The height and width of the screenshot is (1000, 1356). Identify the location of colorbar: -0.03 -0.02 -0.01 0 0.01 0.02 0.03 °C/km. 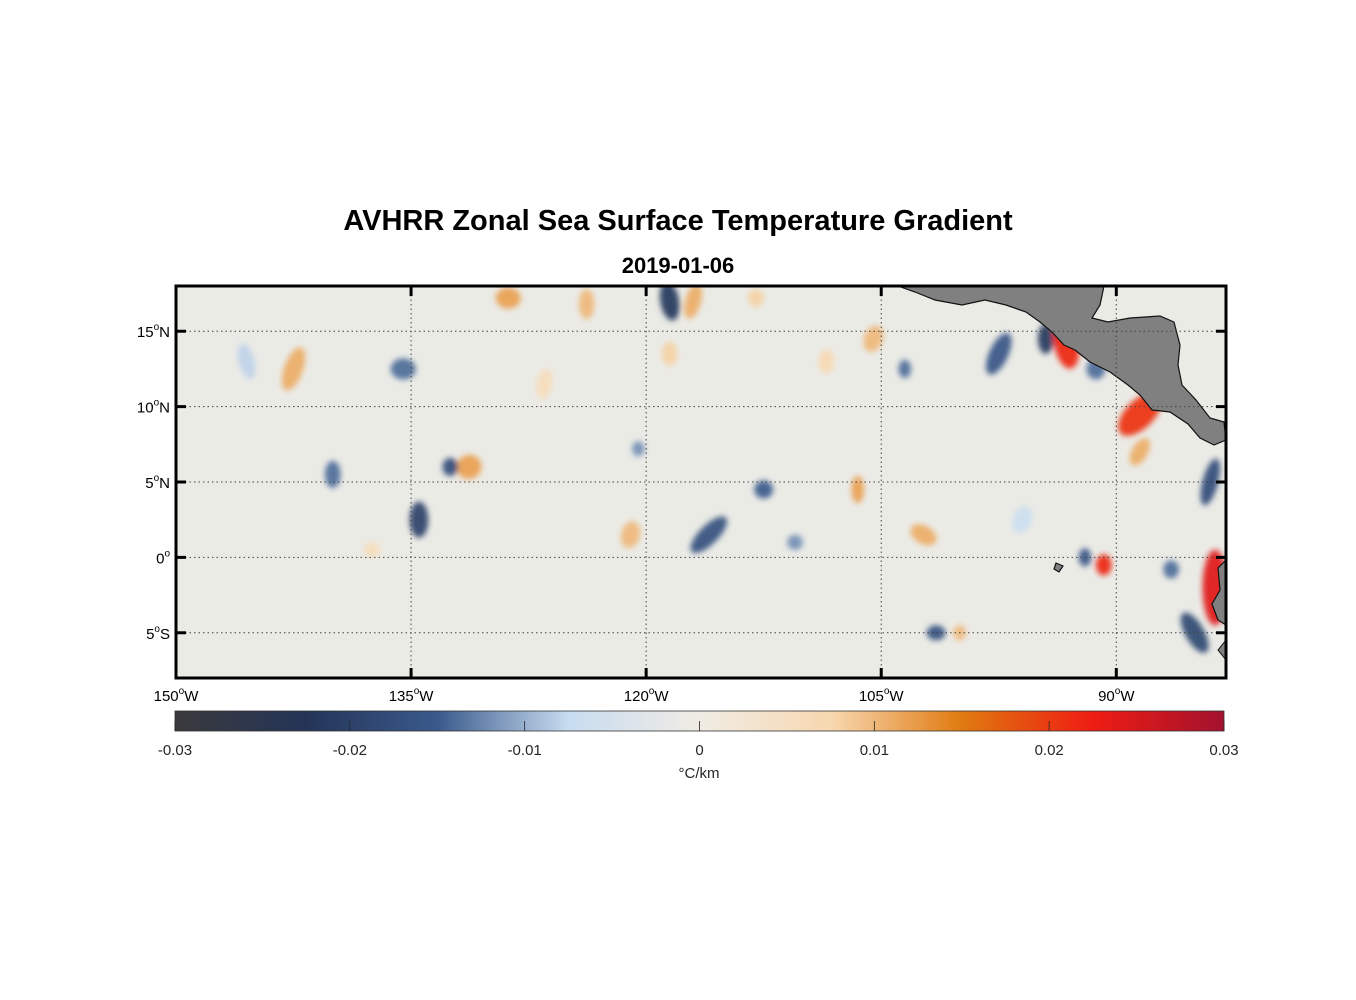
(698, 746).